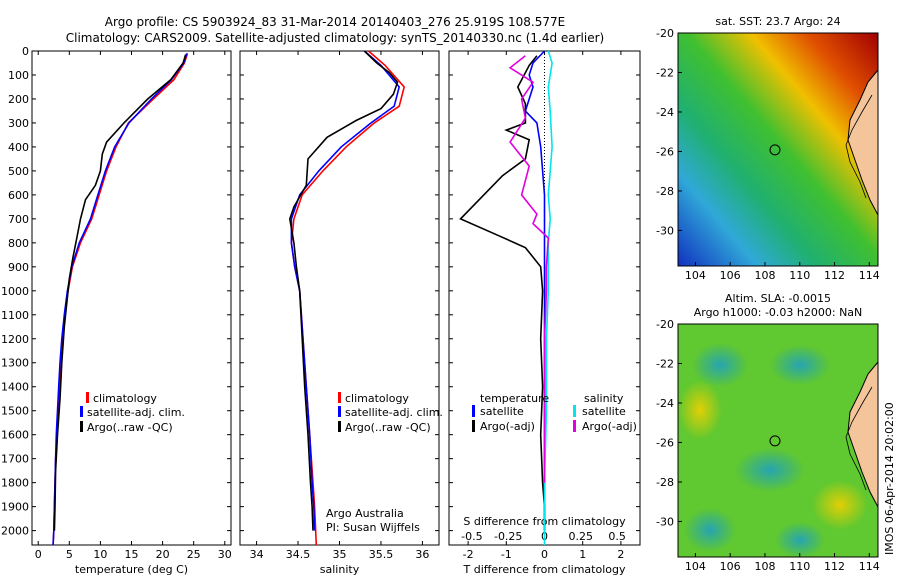 This screenshot has width=900, height=580. What do you see at coordinates (15, 435) in the screenshot?
I see `depth-tick-label: 1600` at bounding box center [15, 435].